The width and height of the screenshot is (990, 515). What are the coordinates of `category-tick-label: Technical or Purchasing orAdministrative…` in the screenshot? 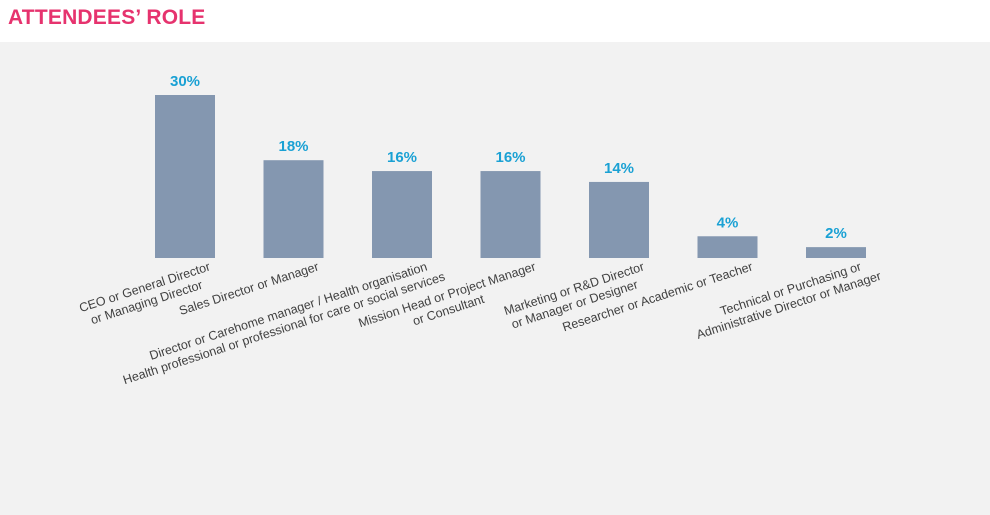 It's located at (789, 301).